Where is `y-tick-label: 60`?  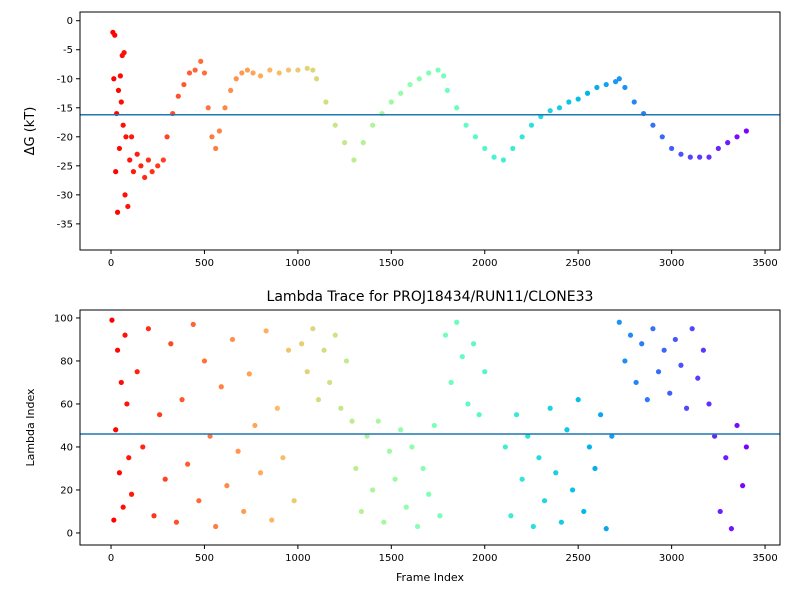
y-tick-label: 60 is located at coordinates (66, 404).